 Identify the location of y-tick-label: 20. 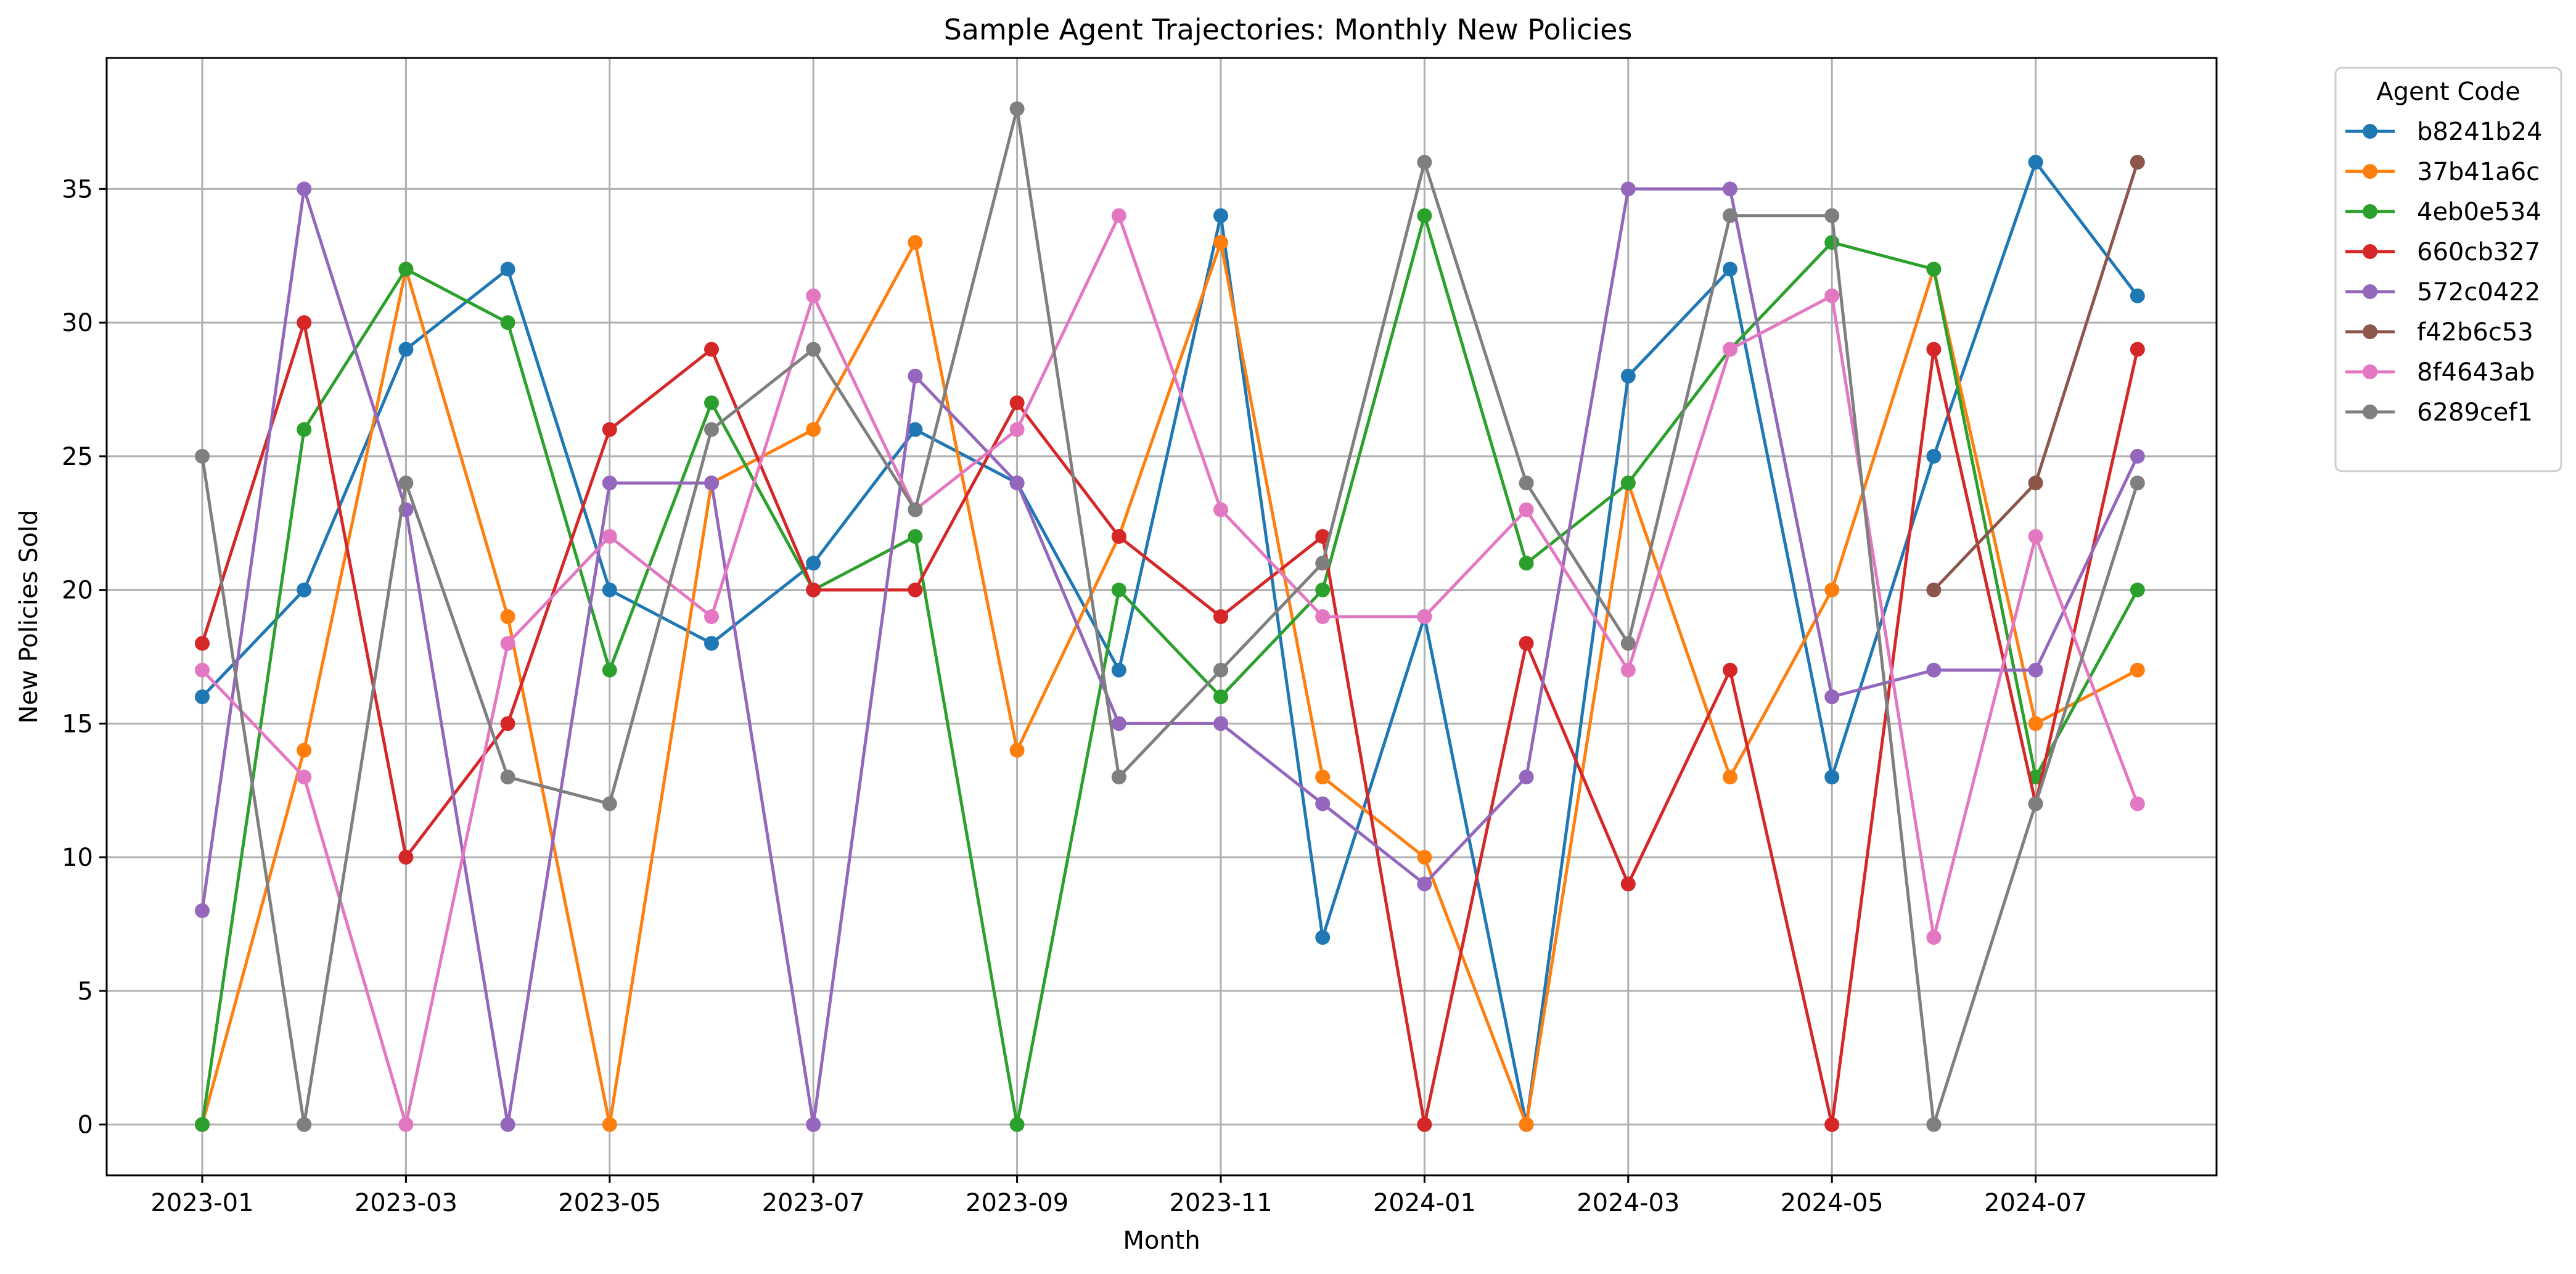
(78, 591).